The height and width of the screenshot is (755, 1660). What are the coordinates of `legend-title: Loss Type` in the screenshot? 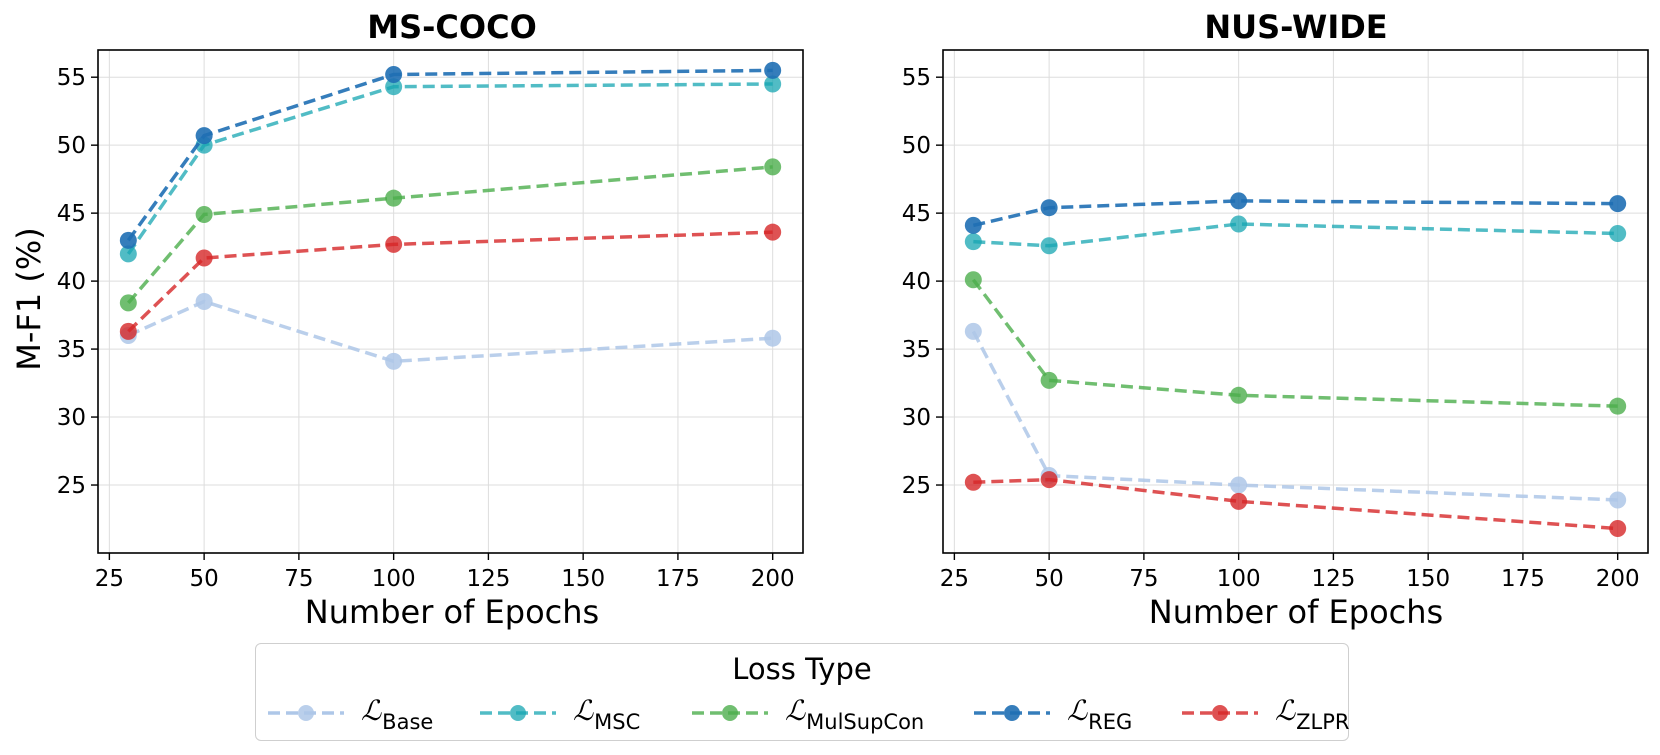 It's located at (802, 669).